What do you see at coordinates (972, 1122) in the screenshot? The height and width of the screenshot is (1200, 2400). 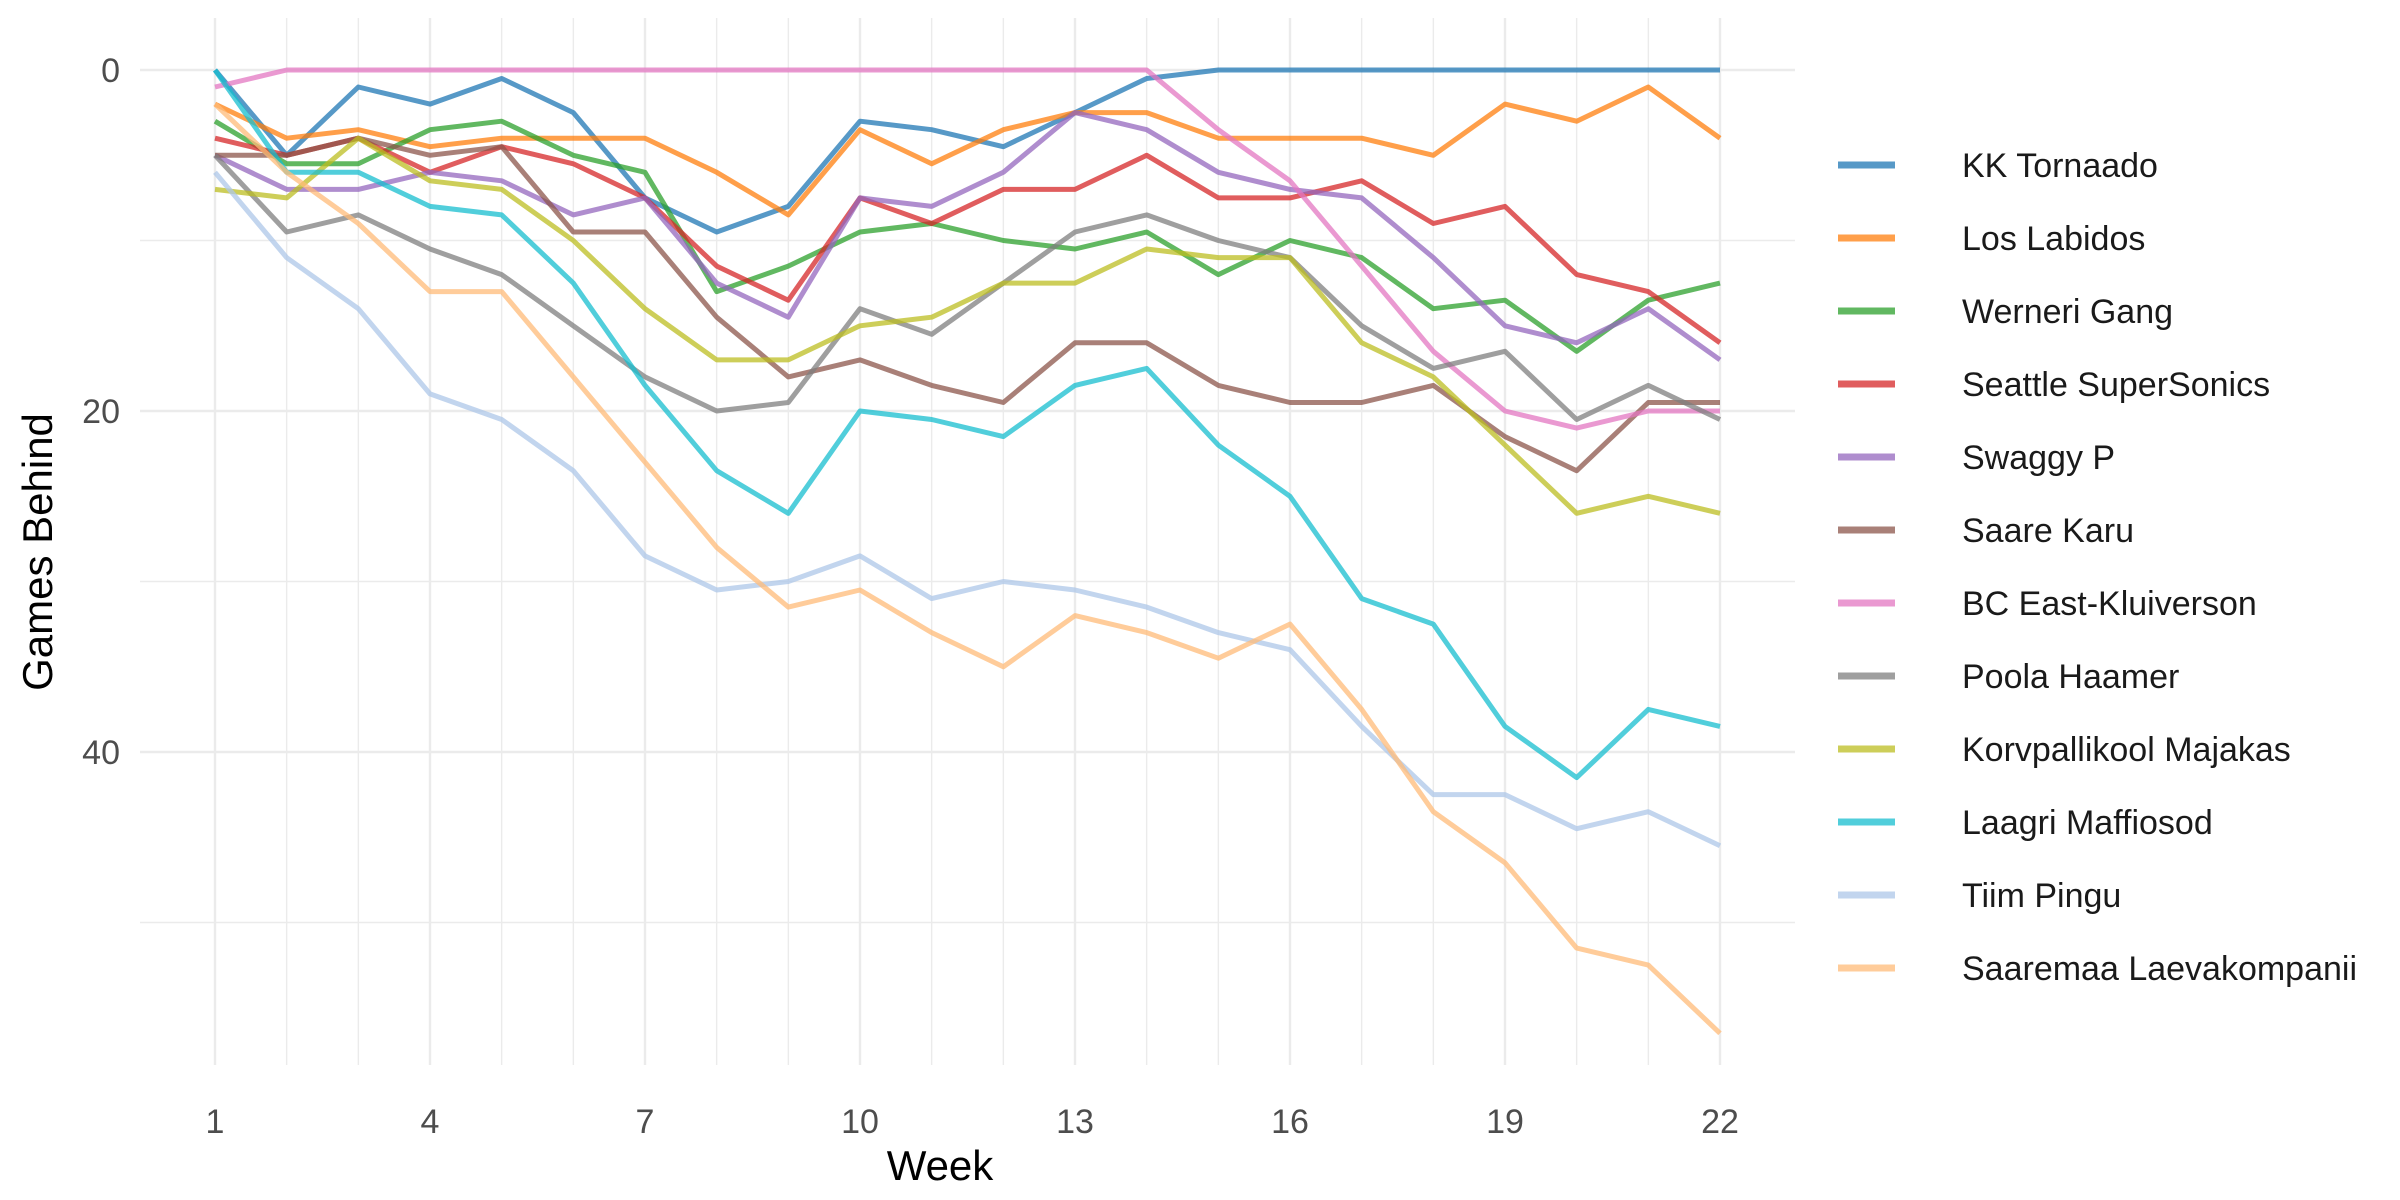 I see `x-axis-ticks: 1 4 7 10 13 16 19 22` at bounding box center [972, 1122].